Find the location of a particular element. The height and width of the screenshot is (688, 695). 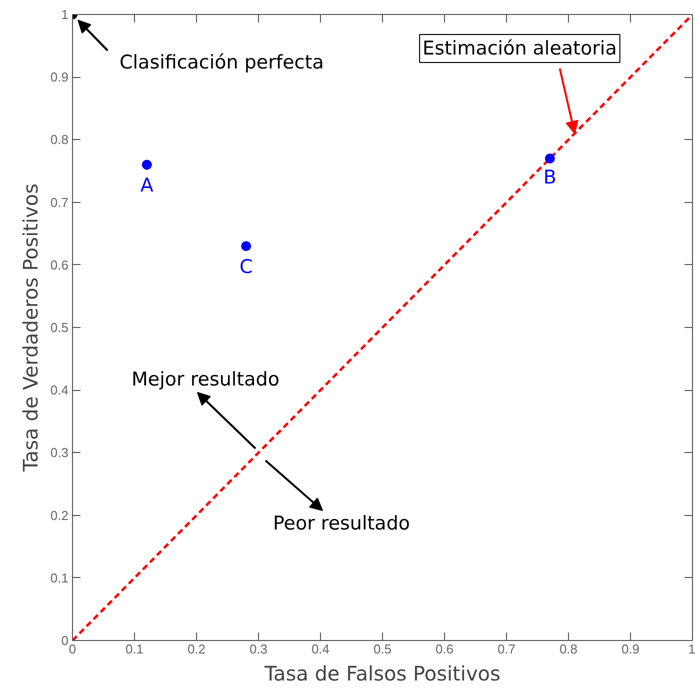

y-axis-title: Tasa de Verdaderos Positivos is located at coordinates (30, 328).